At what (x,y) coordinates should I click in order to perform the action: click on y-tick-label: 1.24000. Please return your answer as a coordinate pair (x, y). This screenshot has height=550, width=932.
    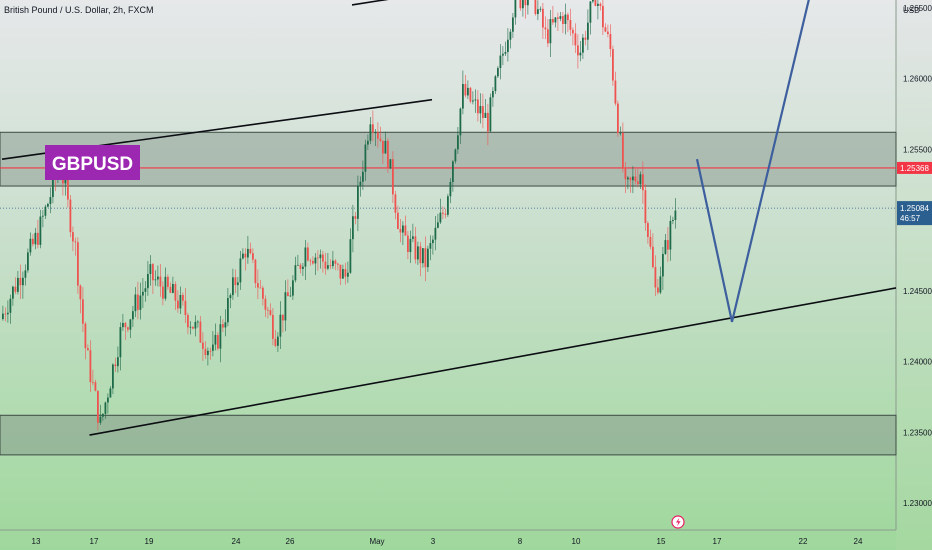
    Looking at the image, I should click on (917, 362).